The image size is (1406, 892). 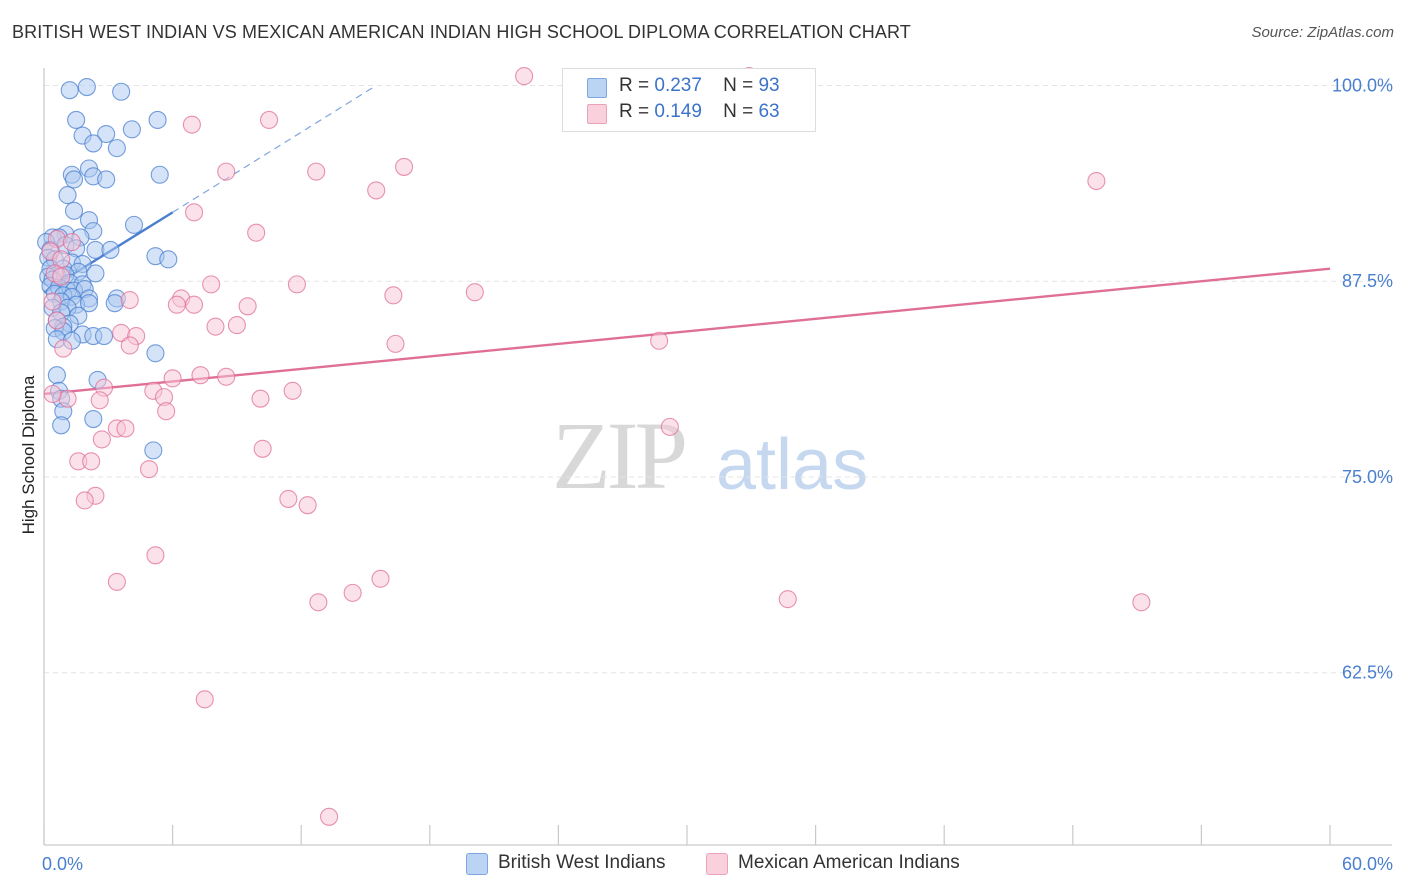 What do you see at coordinates (687, 835) in the screenshot?
I see `x-axis-ticks` at bounding box center [687, 835].